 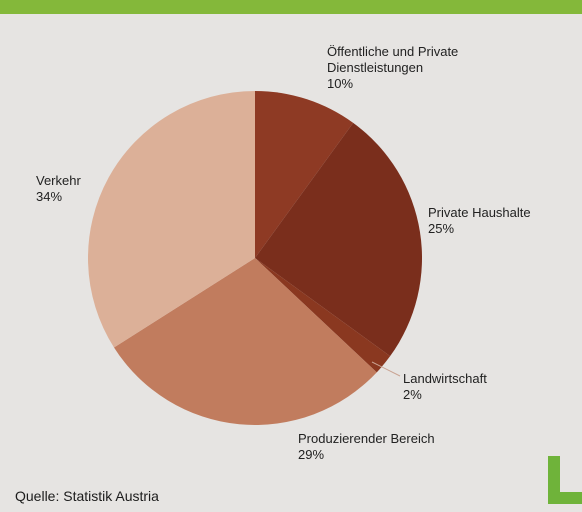 What do you see at coordinates (375, 67) in the screenshot?
I see `slice-label-line: Dienstleistungen` at bounding box center [375, 67].